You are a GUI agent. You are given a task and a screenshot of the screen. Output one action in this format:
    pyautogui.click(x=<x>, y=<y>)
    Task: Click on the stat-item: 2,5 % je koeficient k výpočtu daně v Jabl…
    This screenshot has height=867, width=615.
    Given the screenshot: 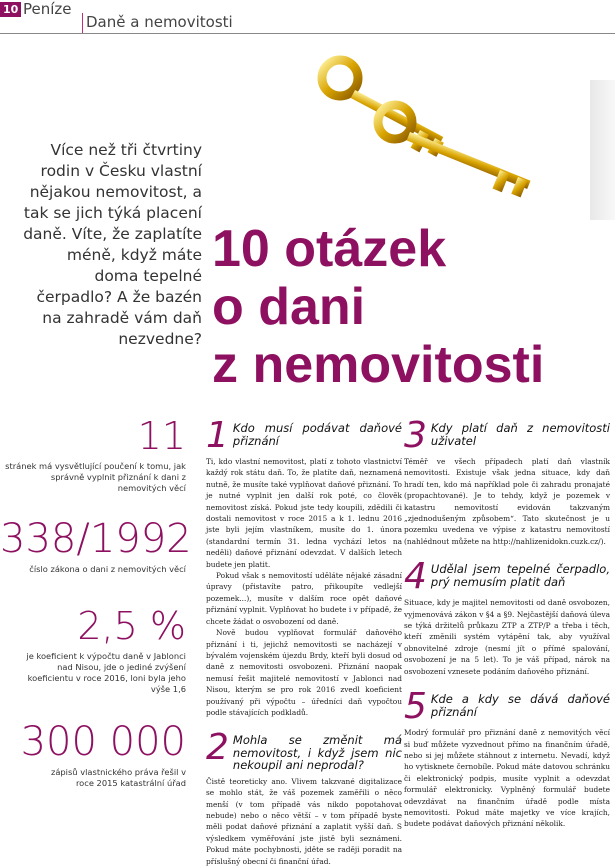 What is the action you would take?
    pyautogui.click(x=93, y=650)
    